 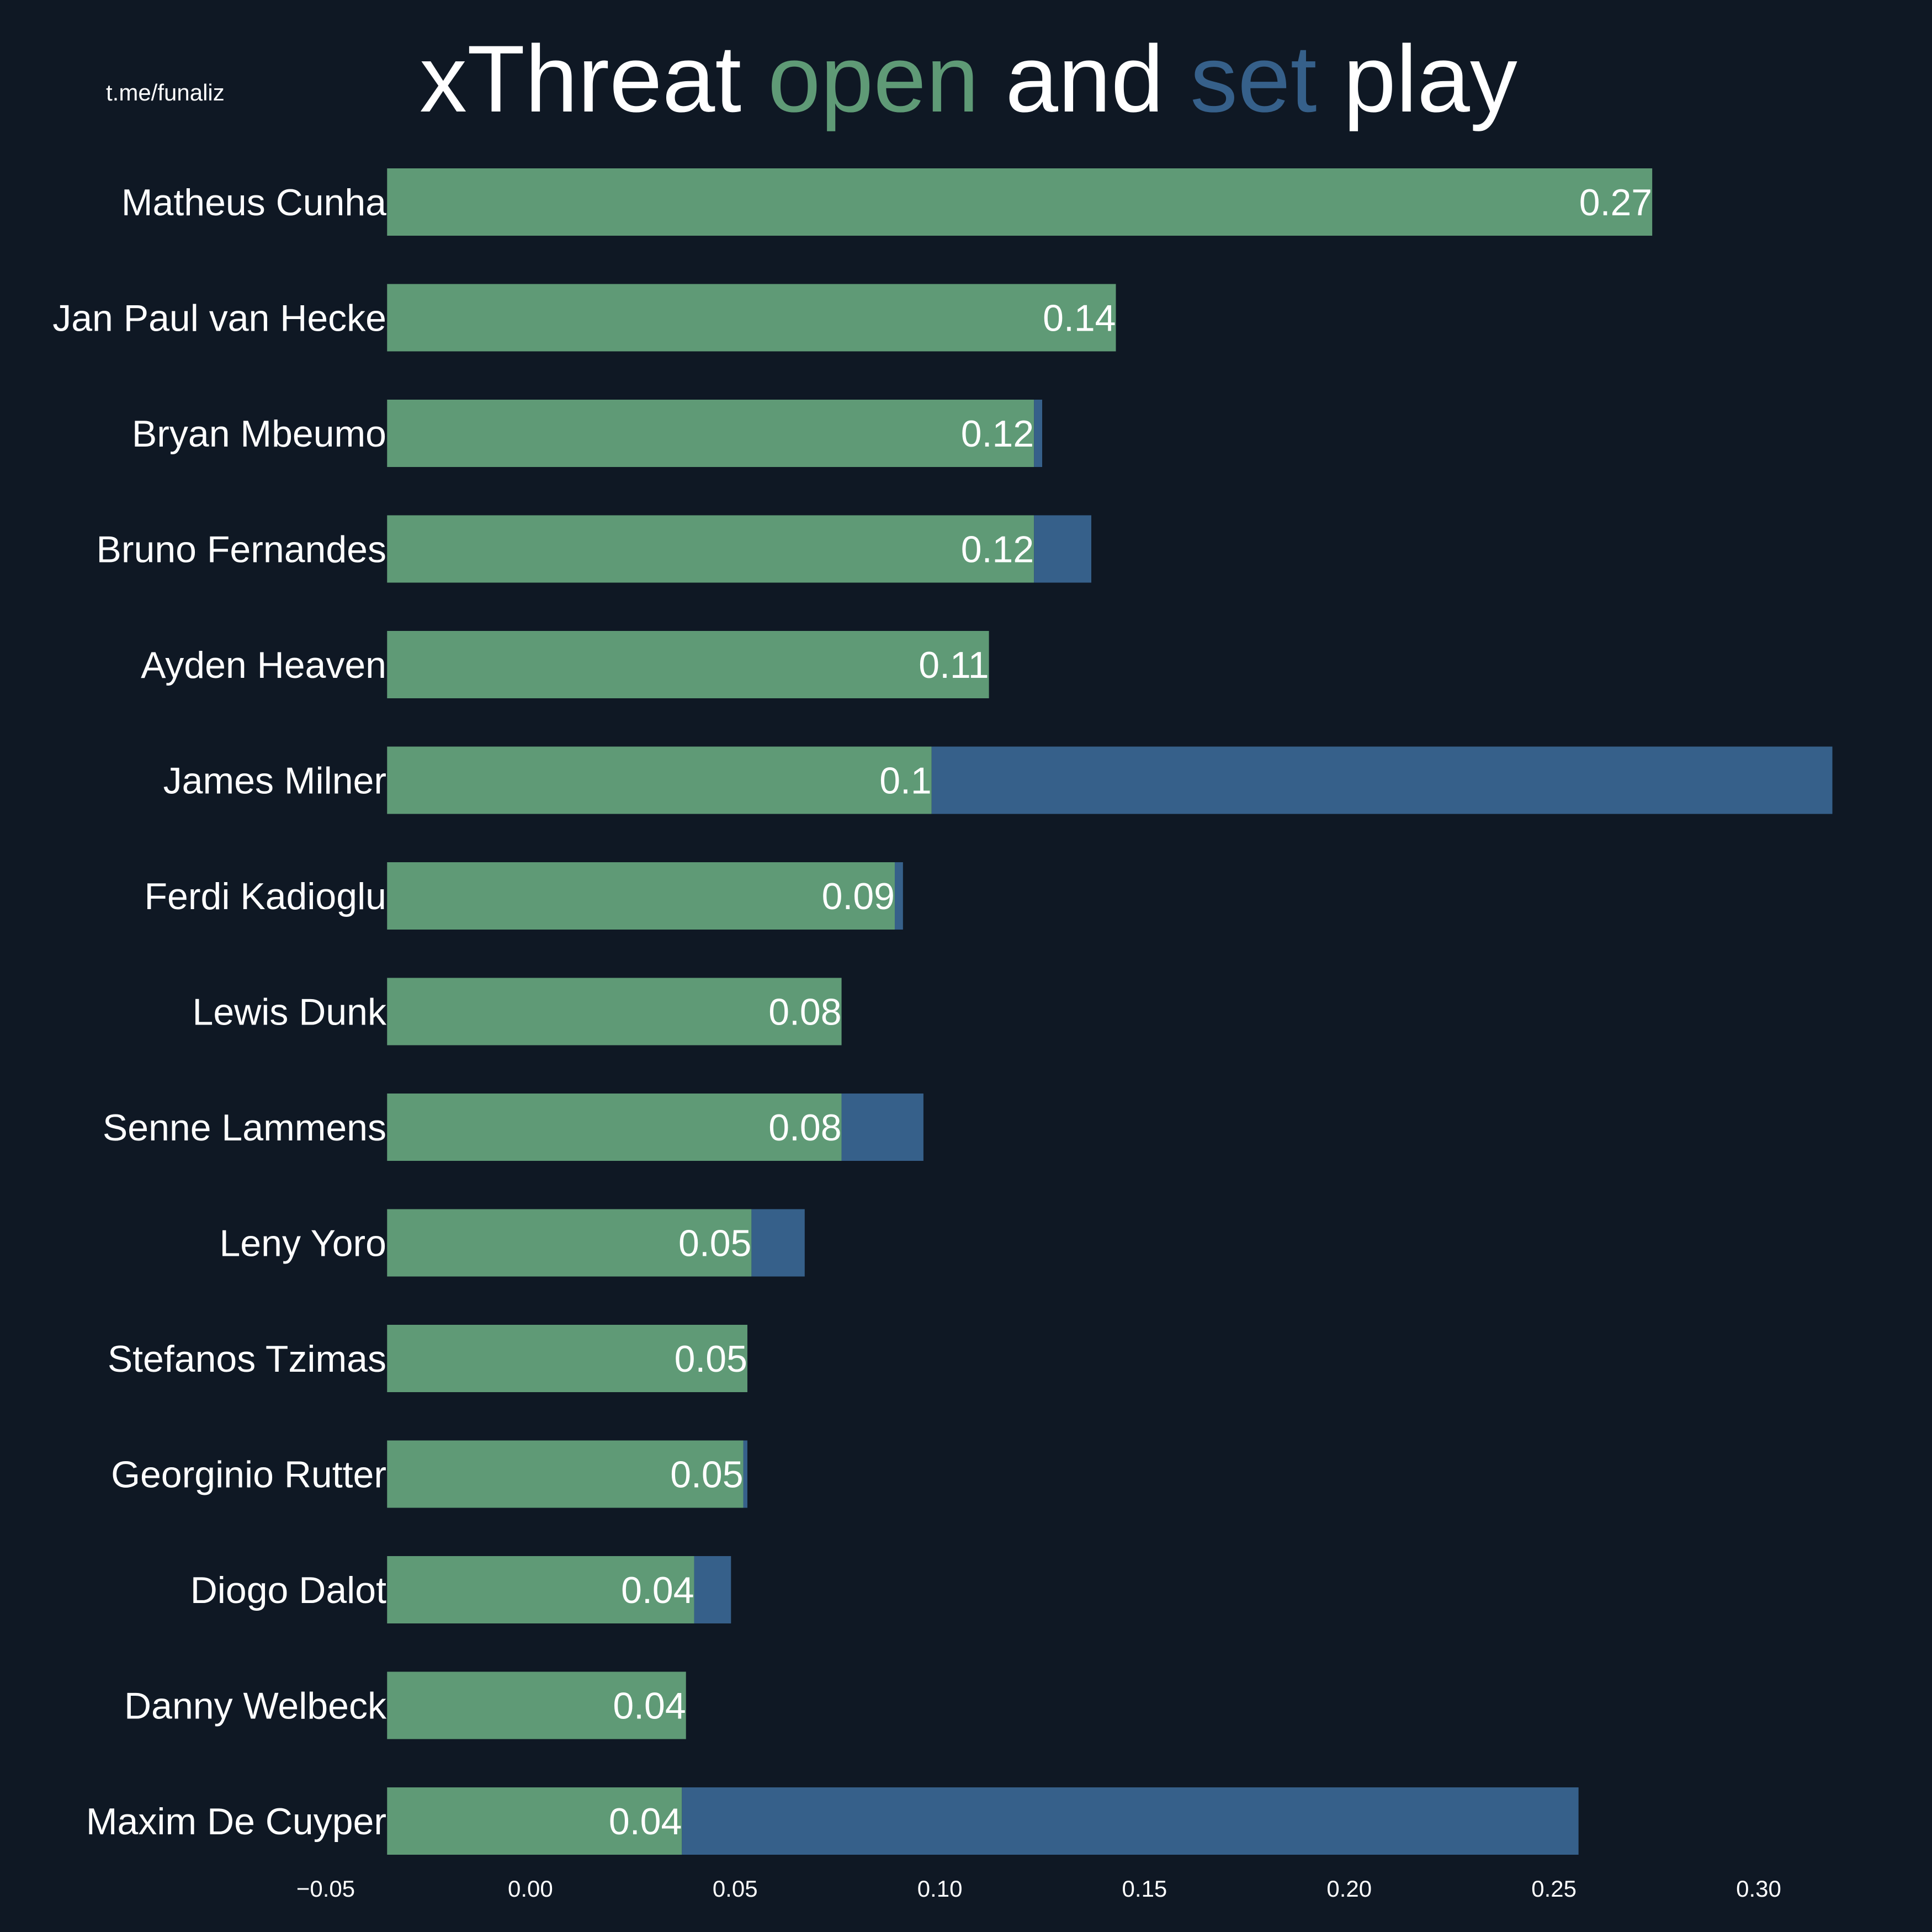 I want to click on value-label-13: 0.04, so click(x=650, y=1706).